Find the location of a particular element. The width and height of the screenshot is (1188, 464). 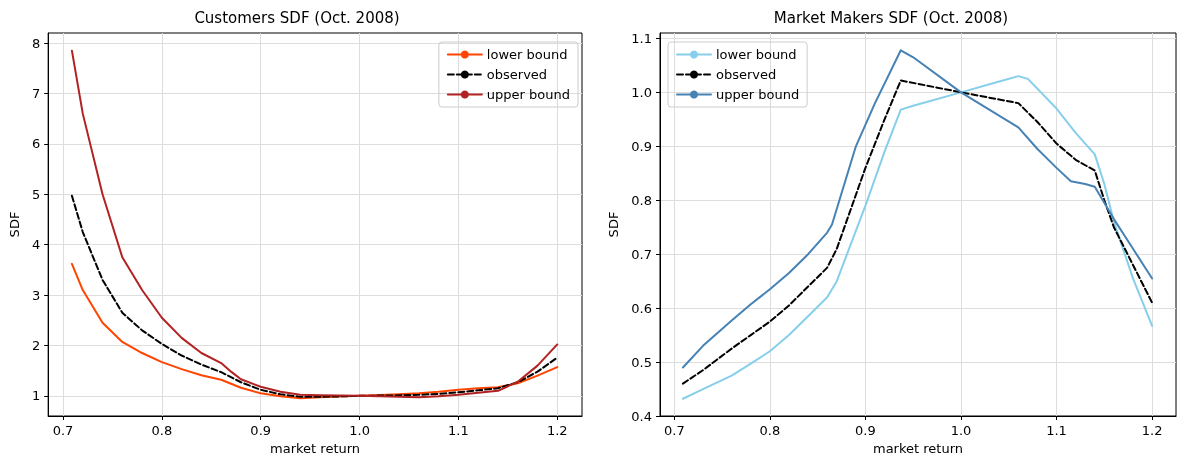

y-tick-label: 0.6 is located at coordinates (641, 308).